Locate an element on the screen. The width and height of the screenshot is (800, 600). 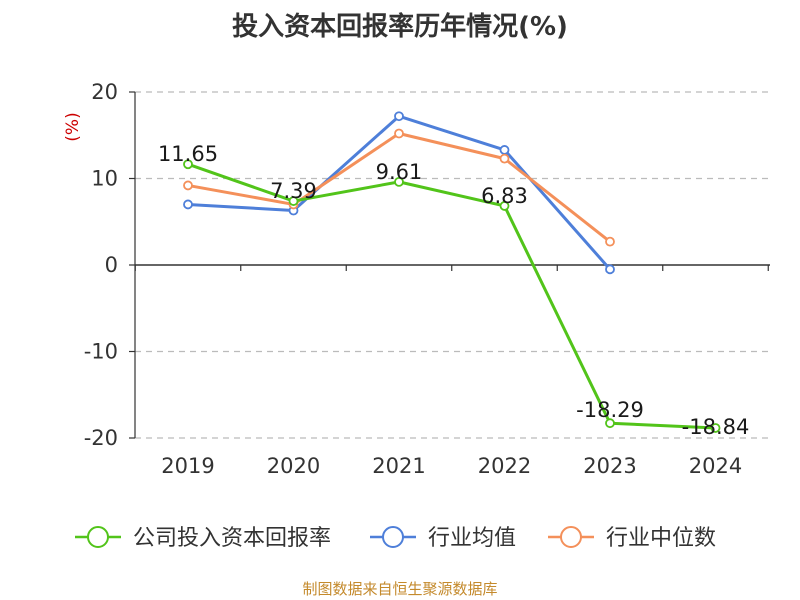
legend-label: 行业中位数 is located at coordinates (661, 538).